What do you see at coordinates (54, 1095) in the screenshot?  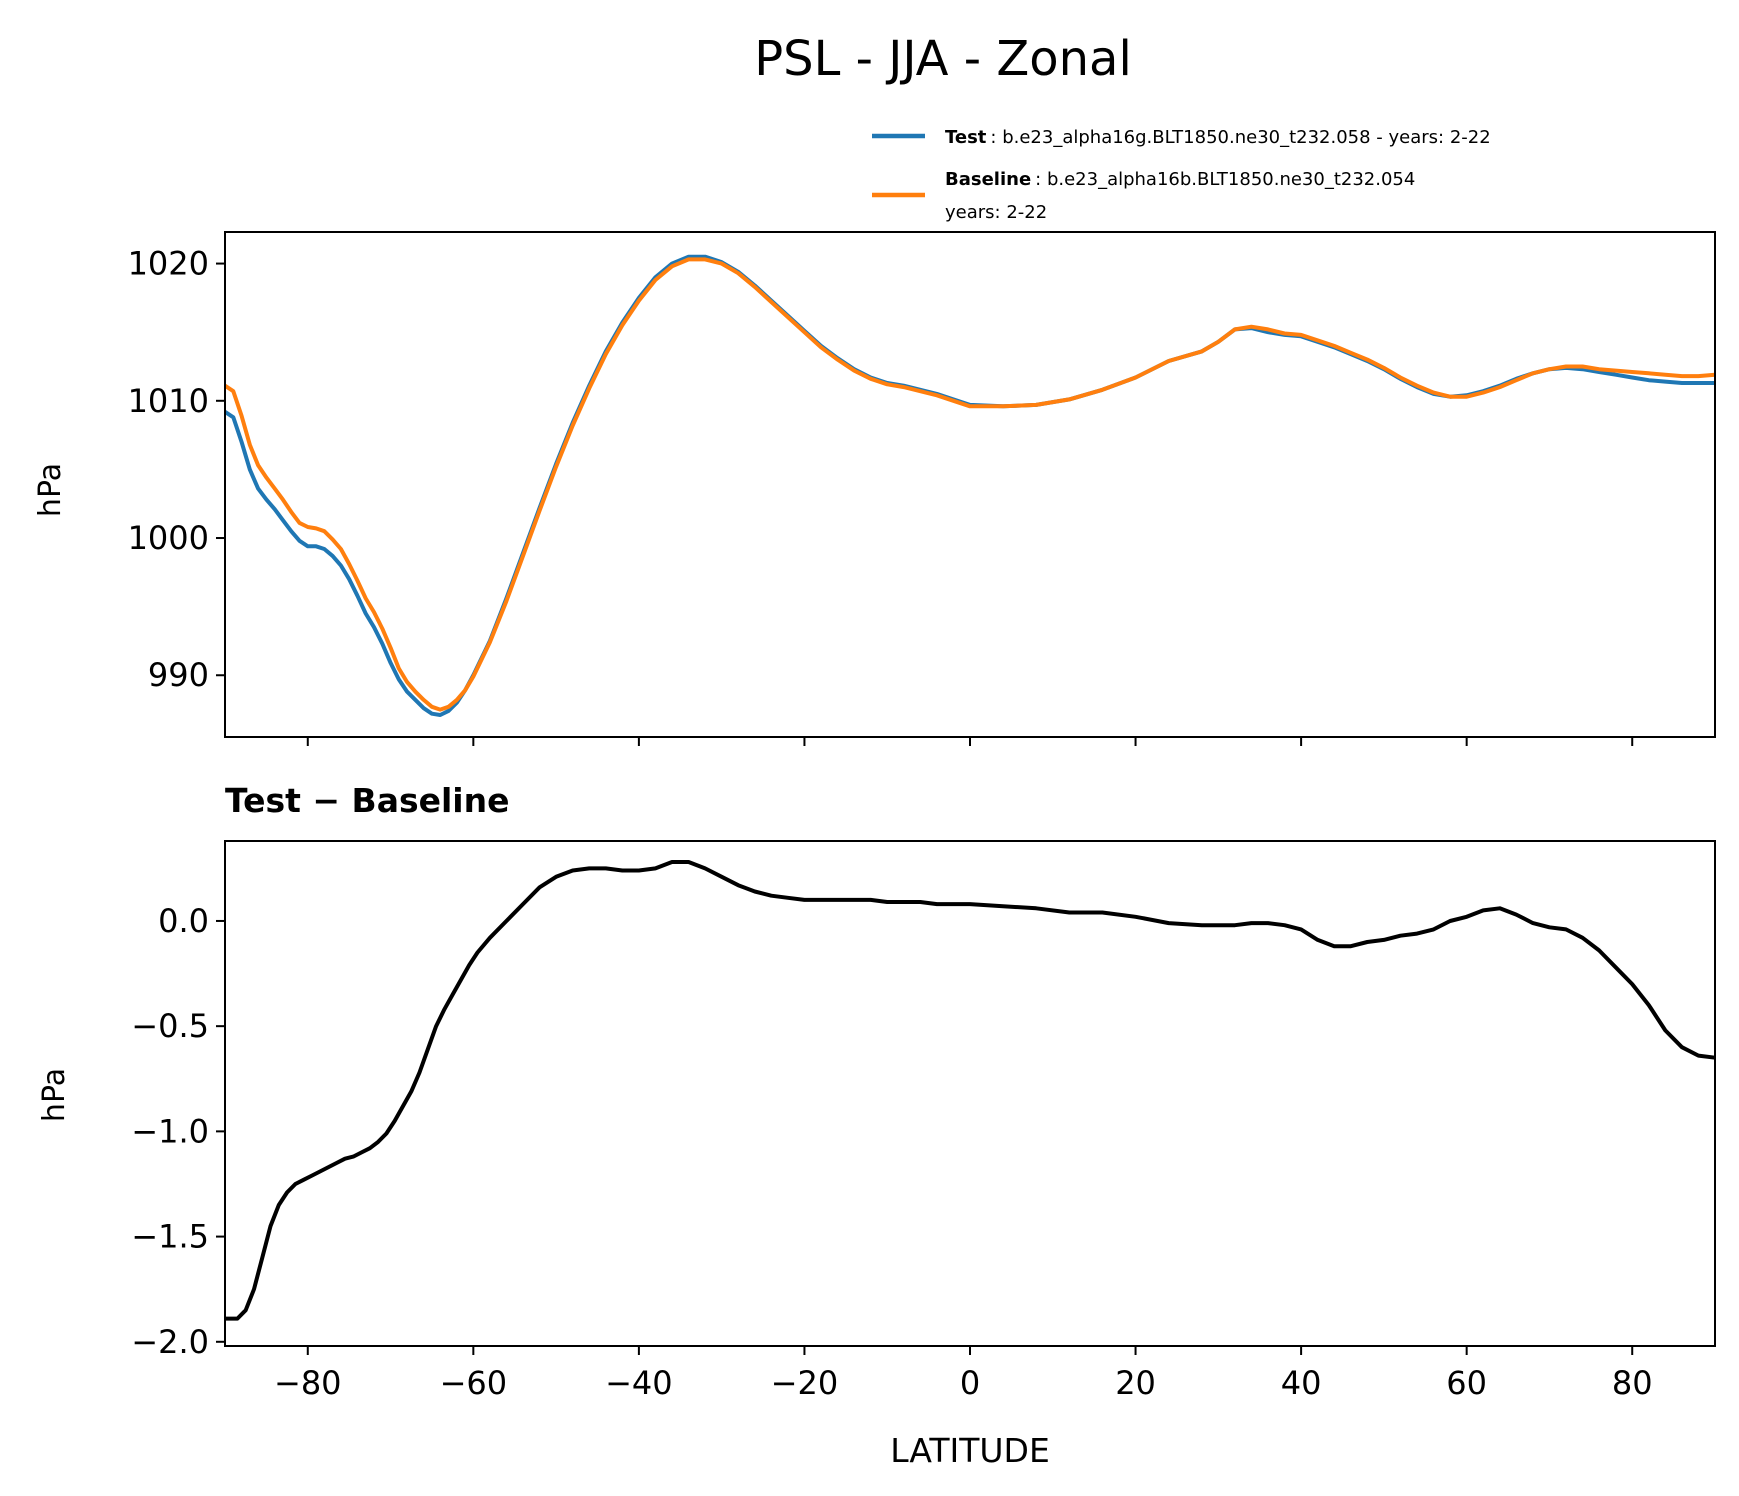 I see `bottom-y-axis-label: hPa` at bounding box center [54, 1095].